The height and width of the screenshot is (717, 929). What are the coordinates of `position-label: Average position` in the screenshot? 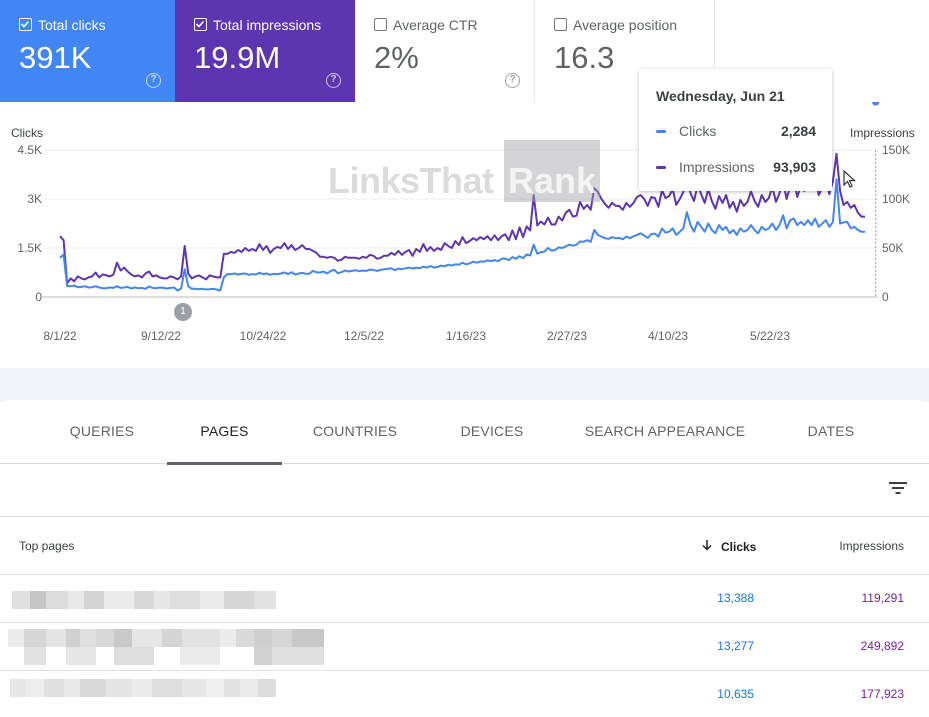 It's located at (625, 25).